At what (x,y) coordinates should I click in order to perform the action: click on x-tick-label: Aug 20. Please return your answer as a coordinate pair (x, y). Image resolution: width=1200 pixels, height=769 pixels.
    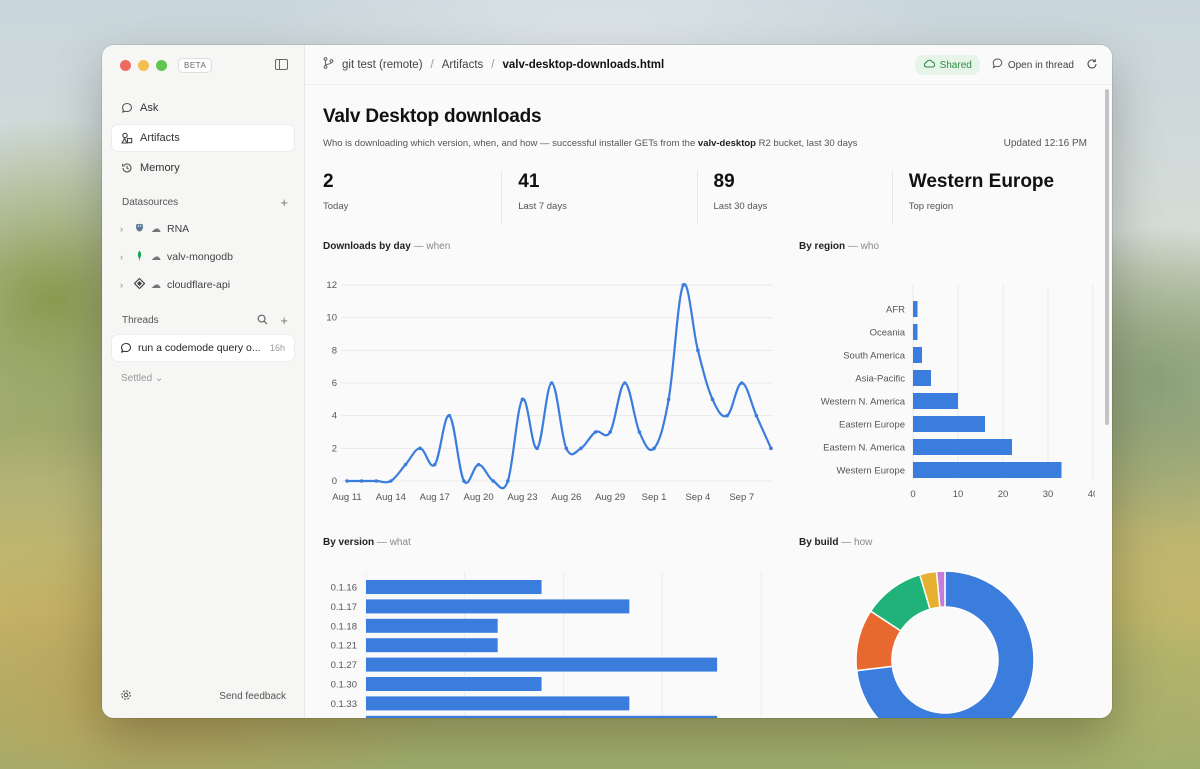
    Looking at the image, I should click on (479, 497).